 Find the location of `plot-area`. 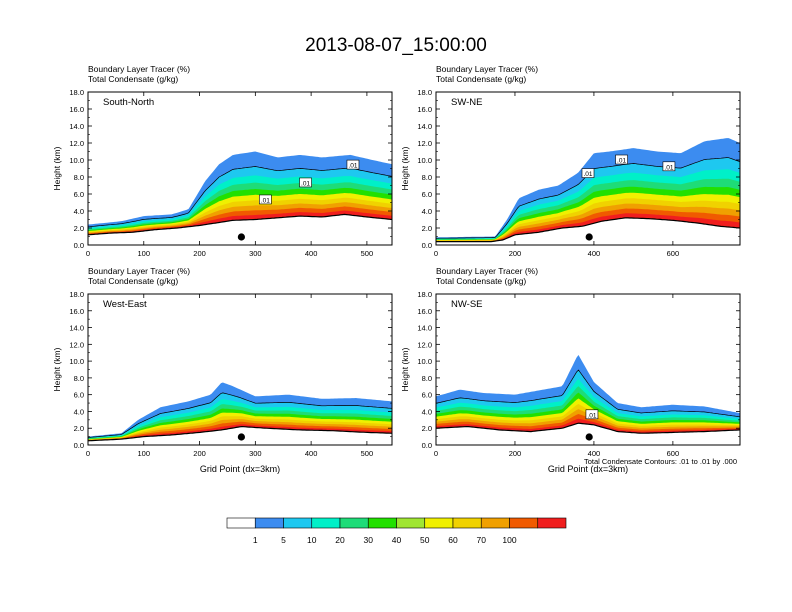

plot-area is located at coordinates (240, 413).